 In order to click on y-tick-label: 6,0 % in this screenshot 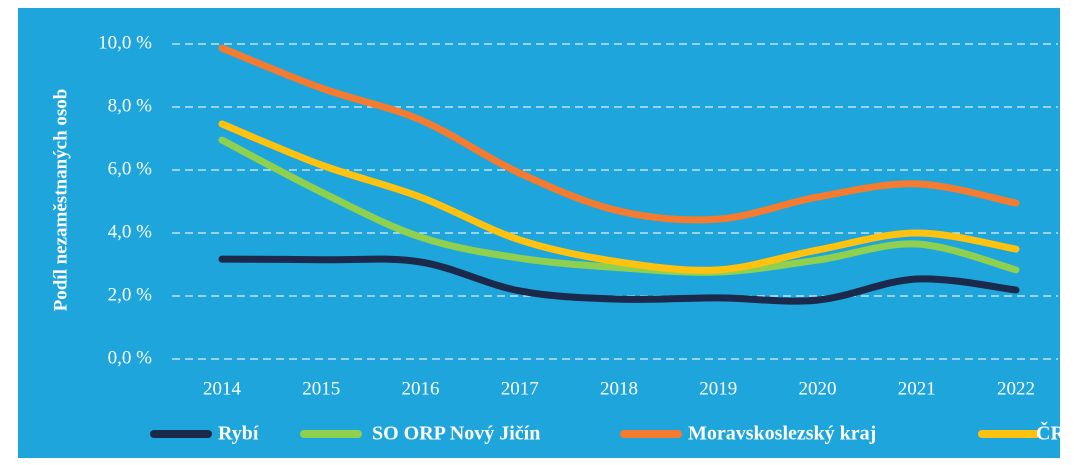, I will do `click(130, 168)`.